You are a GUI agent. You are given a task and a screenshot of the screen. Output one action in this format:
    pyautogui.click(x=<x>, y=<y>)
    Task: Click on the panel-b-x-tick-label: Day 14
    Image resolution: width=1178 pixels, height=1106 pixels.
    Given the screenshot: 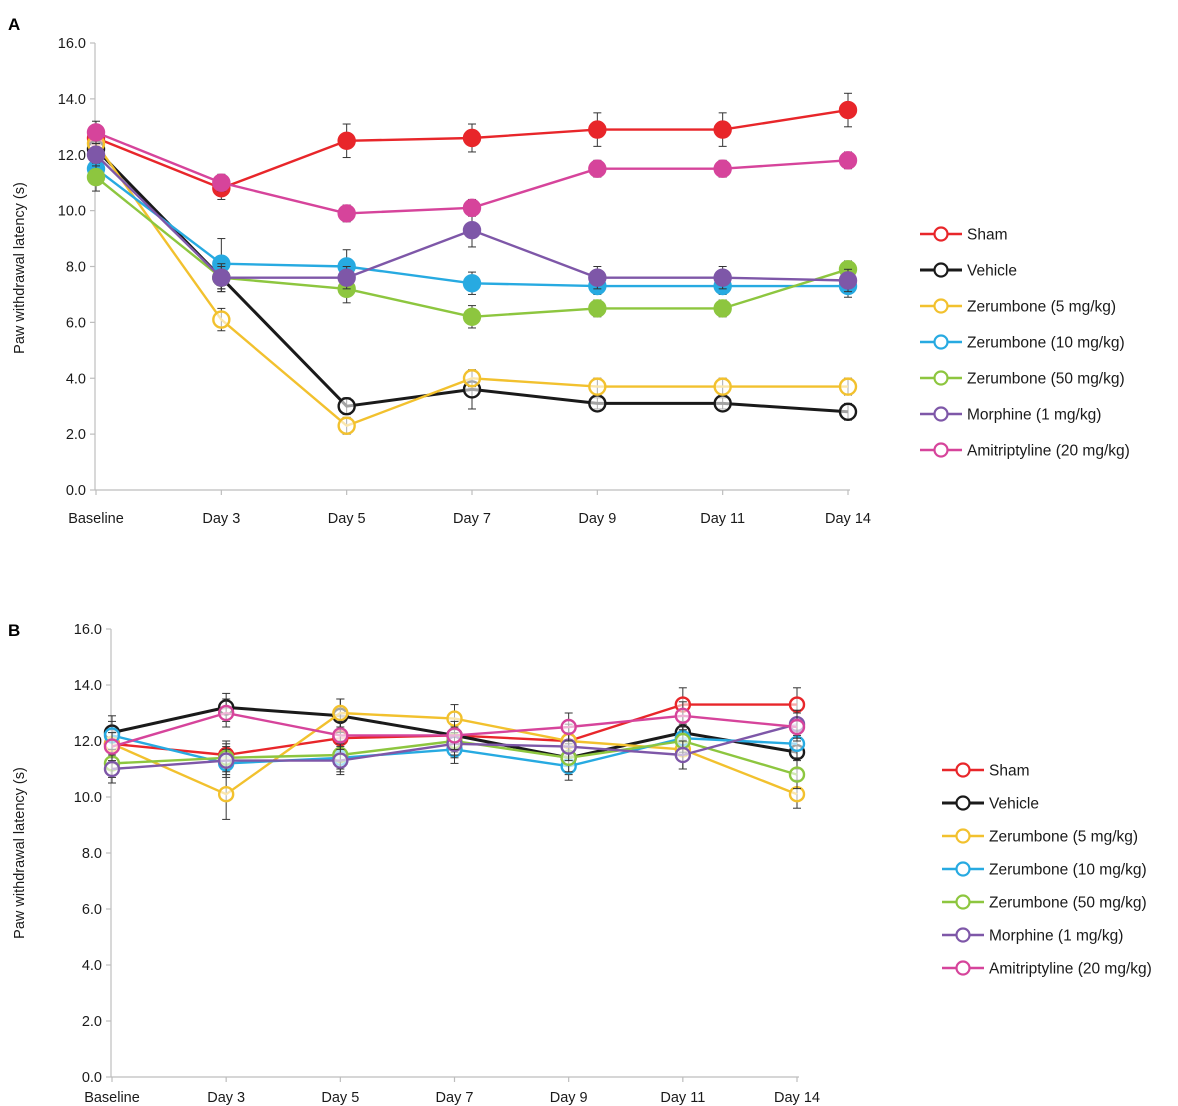 What is the action you would take?
    pyautogui.click(x=797, y=1098)
    